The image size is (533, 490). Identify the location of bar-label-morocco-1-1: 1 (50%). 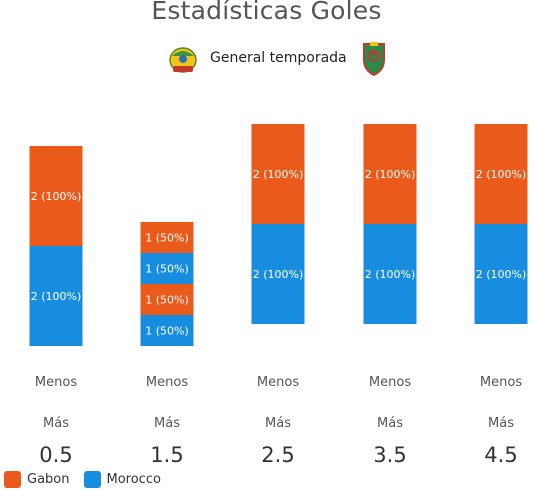
(167, 269).